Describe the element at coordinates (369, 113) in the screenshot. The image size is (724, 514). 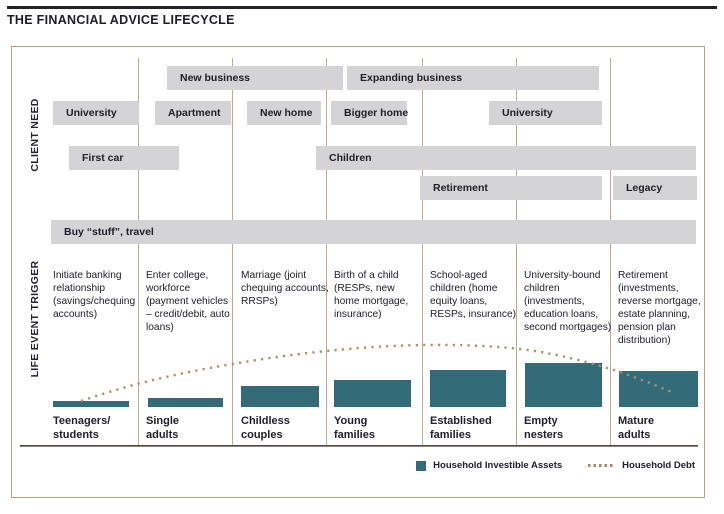
I see `need-bar-bigger-home: Bigger home` at that location.